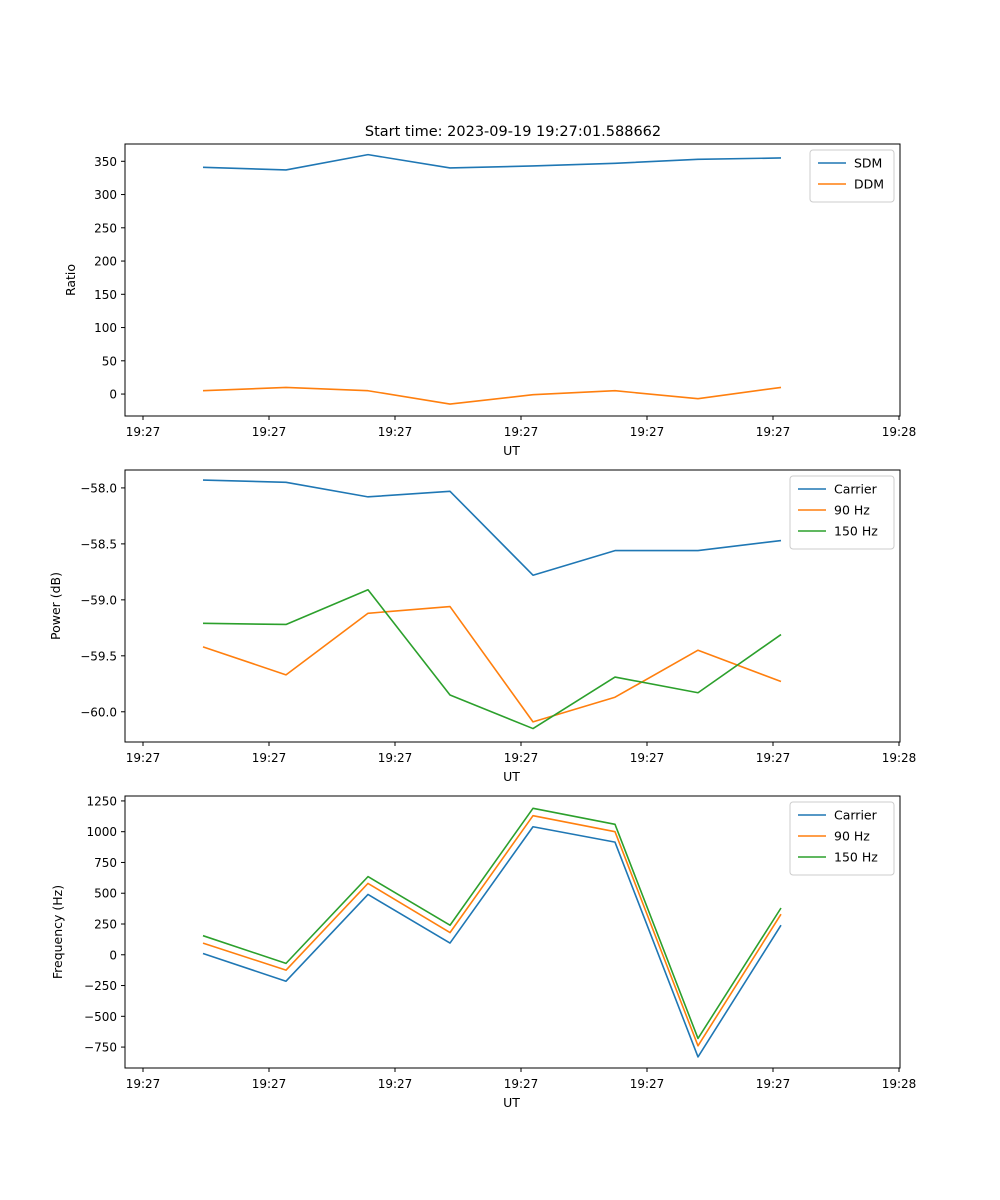 Image resolution: width=1000 pixels, height=1200 pixels. I want to click on y-tick-label: −750, so click(100, 1048).